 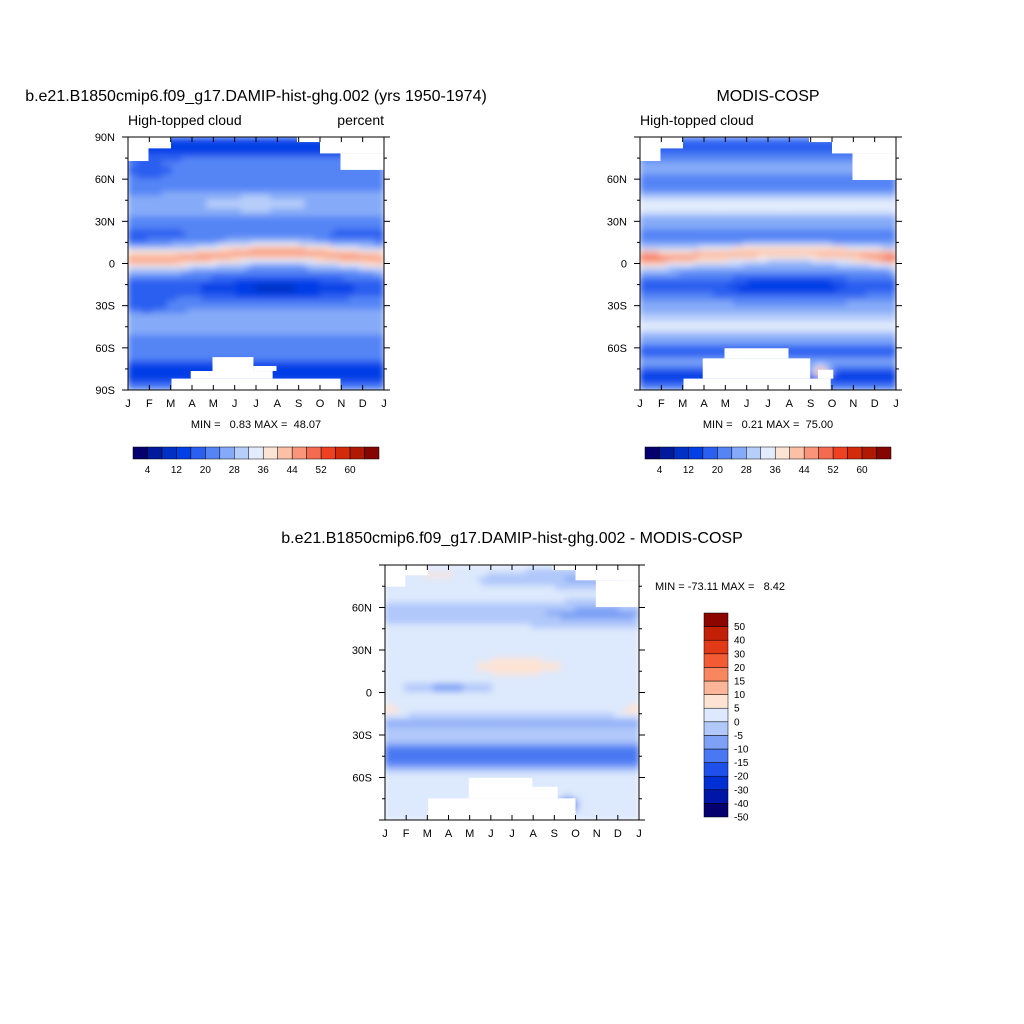 What do you see at coordinates (264, 470) in the screenshot?
I see `colorbar-label: 36` at bounding box center [264, 470].